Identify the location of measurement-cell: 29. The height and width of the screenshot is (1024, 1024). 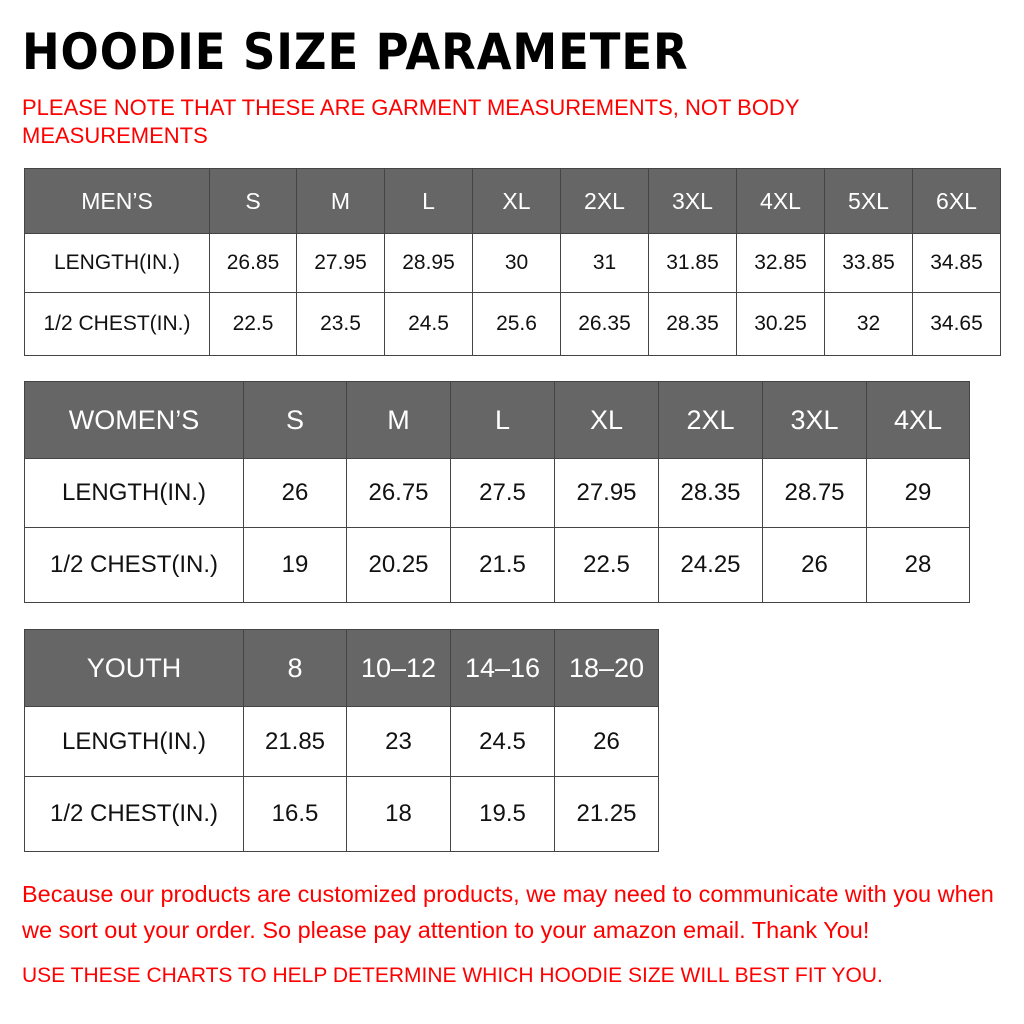
(918, 493).